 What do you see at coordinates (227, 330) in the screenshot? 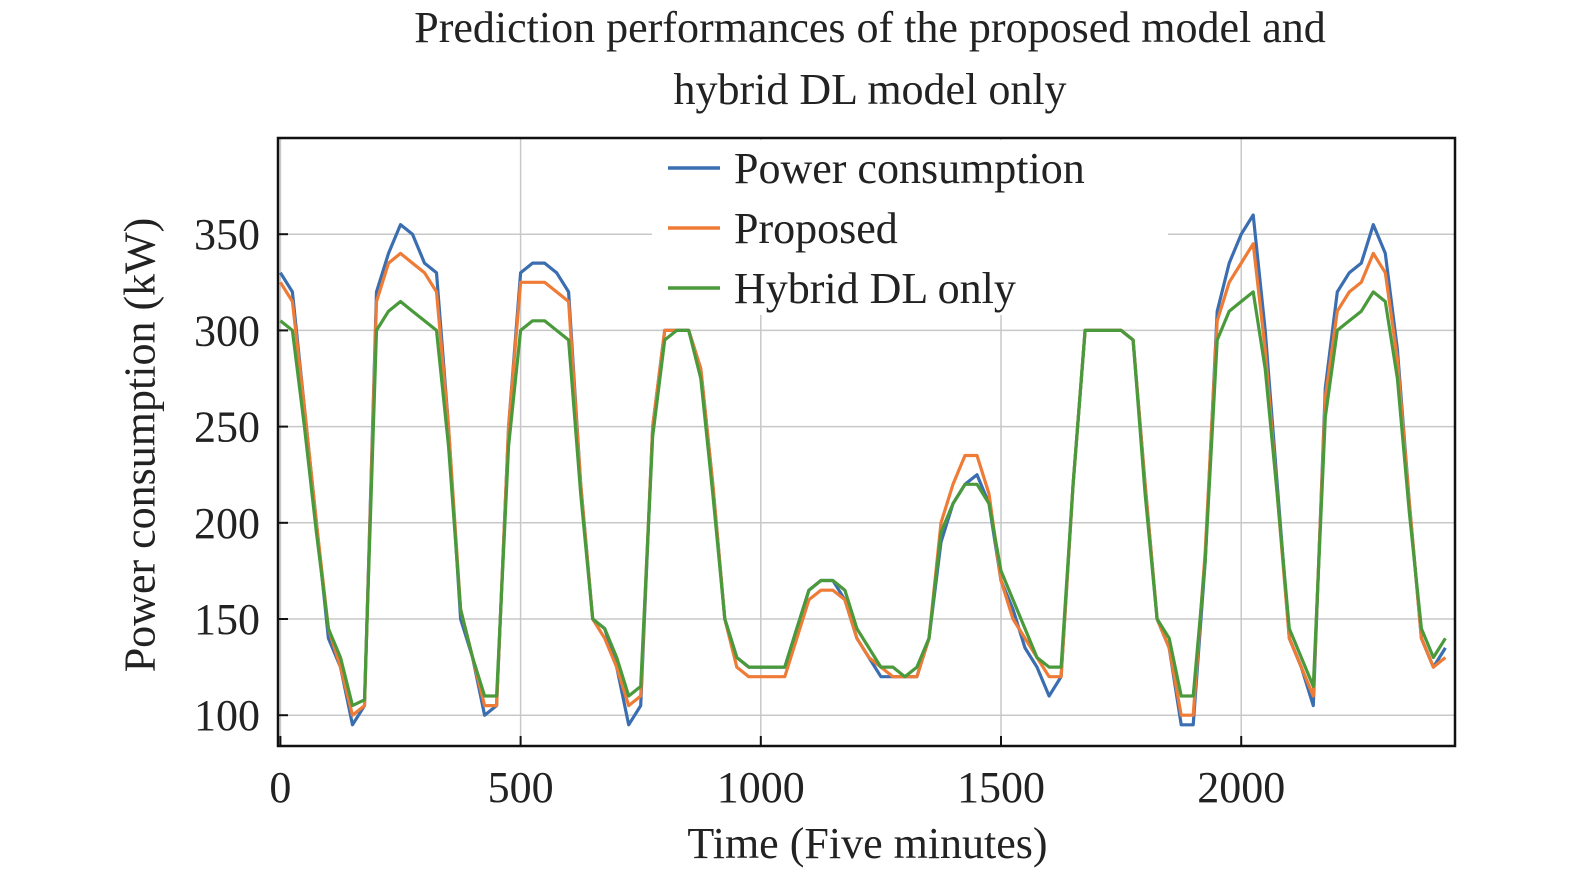
I see `y-tick-label: 300` at bounding box center [227, 330].